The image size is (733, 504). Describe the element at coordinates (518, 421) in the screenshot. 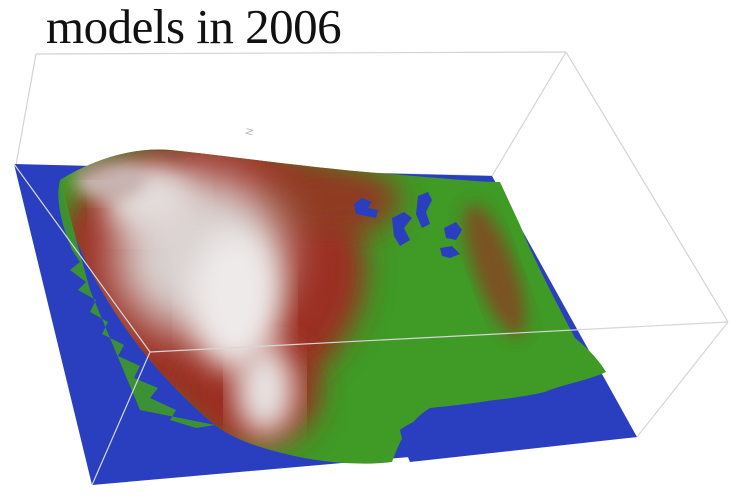

I see `gulf-water` at that location.